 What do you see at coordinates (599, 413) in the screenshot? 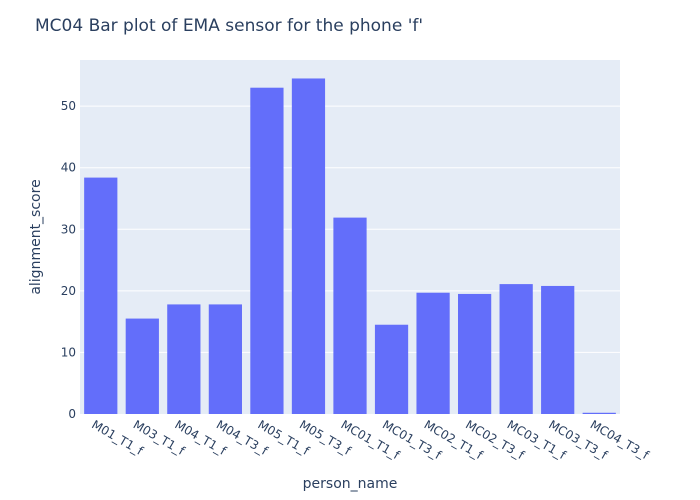
I see `bar-MC04_T3_f` at bounding box center [599, 413].